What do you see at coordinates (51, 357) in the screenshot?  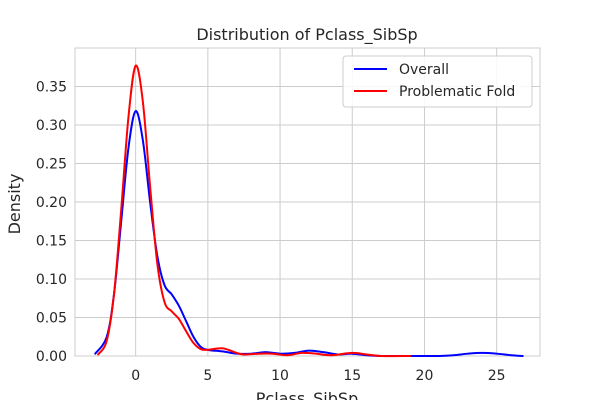 I see `y-tick-label: 0.00` at bounding box center [51, 357].